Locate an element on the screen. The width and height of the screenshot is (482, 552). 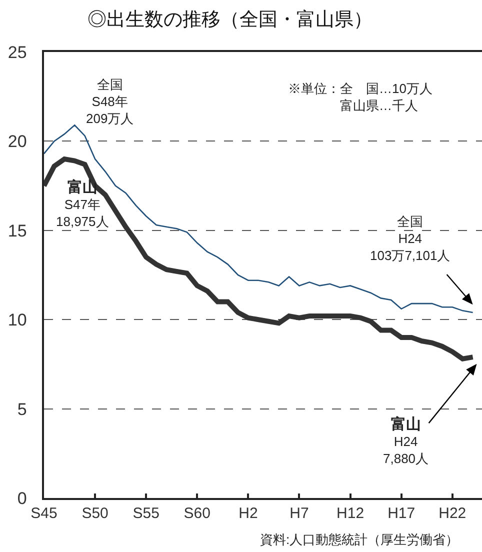
x-tick-label: H22 is located at coordinates (452, 513).